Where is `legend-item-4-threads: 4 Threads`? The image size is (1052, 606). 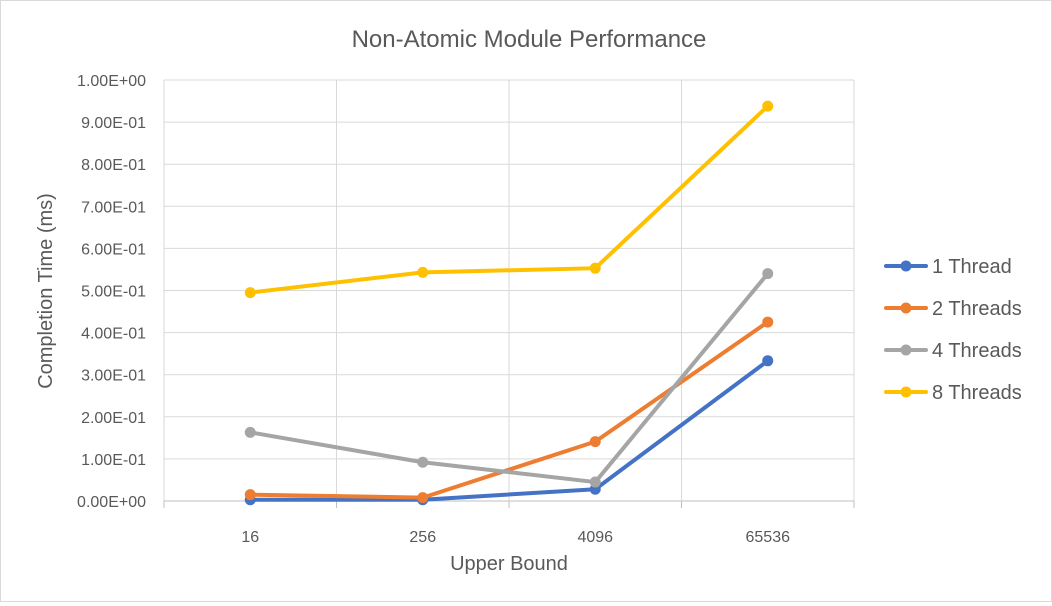 legend-item-4-threads: 4 Threads is located at coordinates (953, 351).